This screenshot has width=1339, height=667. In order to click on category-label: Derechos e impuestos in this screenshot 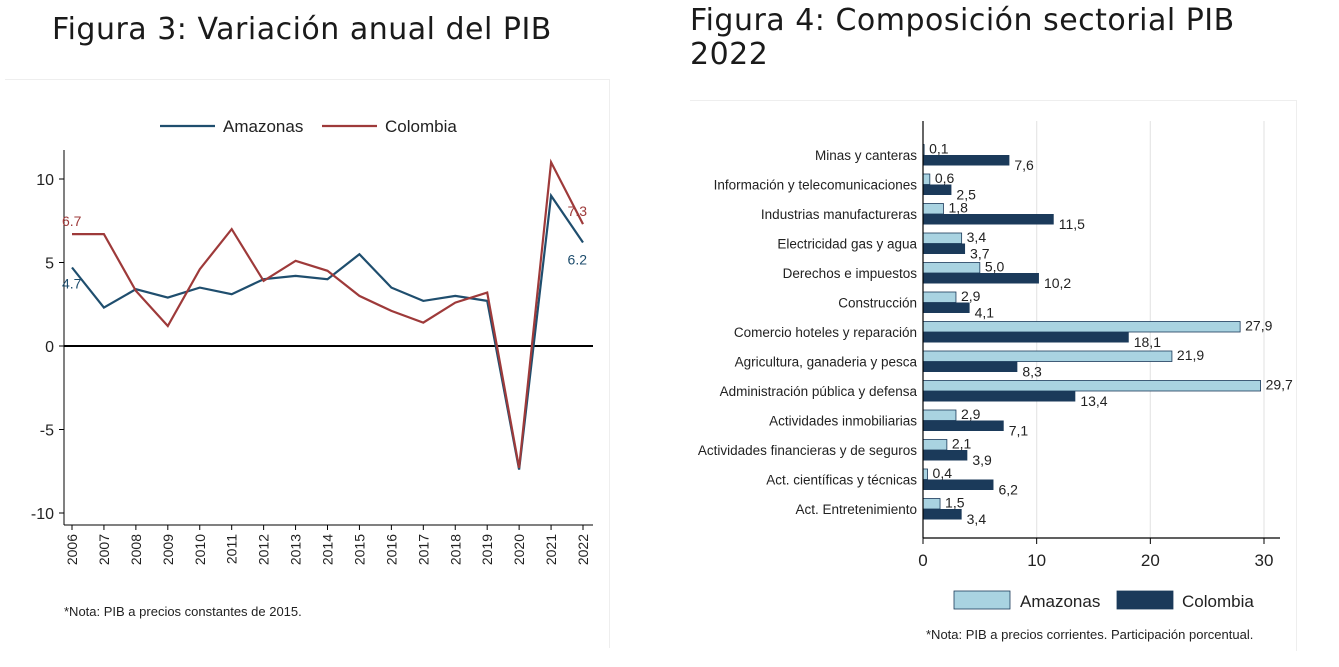, I will do `click(850, 273)`.